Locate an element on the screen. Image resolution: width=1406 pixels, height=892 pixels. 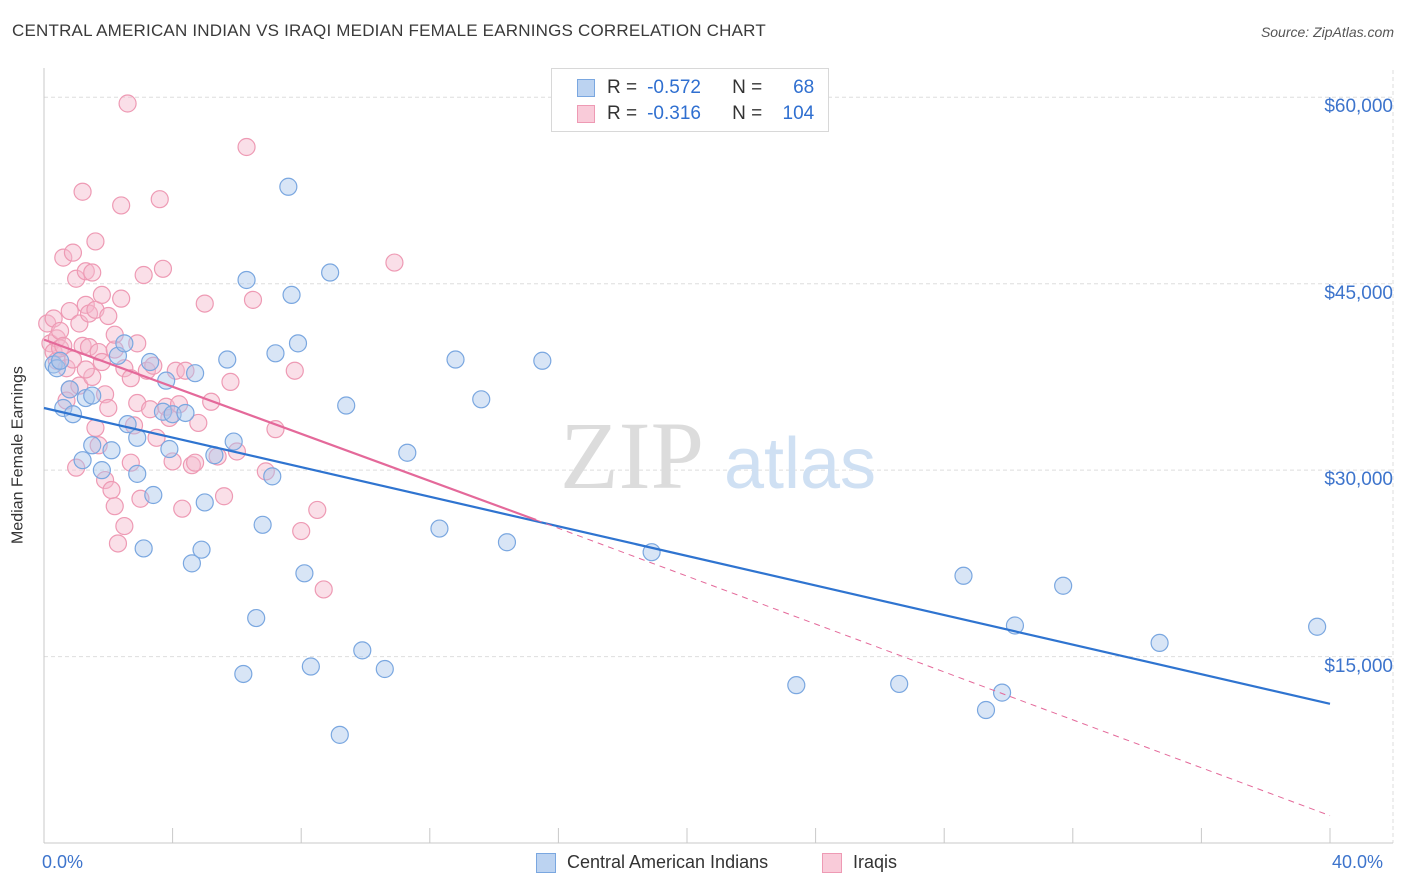
legend-r-value: -0.572 is located at coordinates (674, 87).